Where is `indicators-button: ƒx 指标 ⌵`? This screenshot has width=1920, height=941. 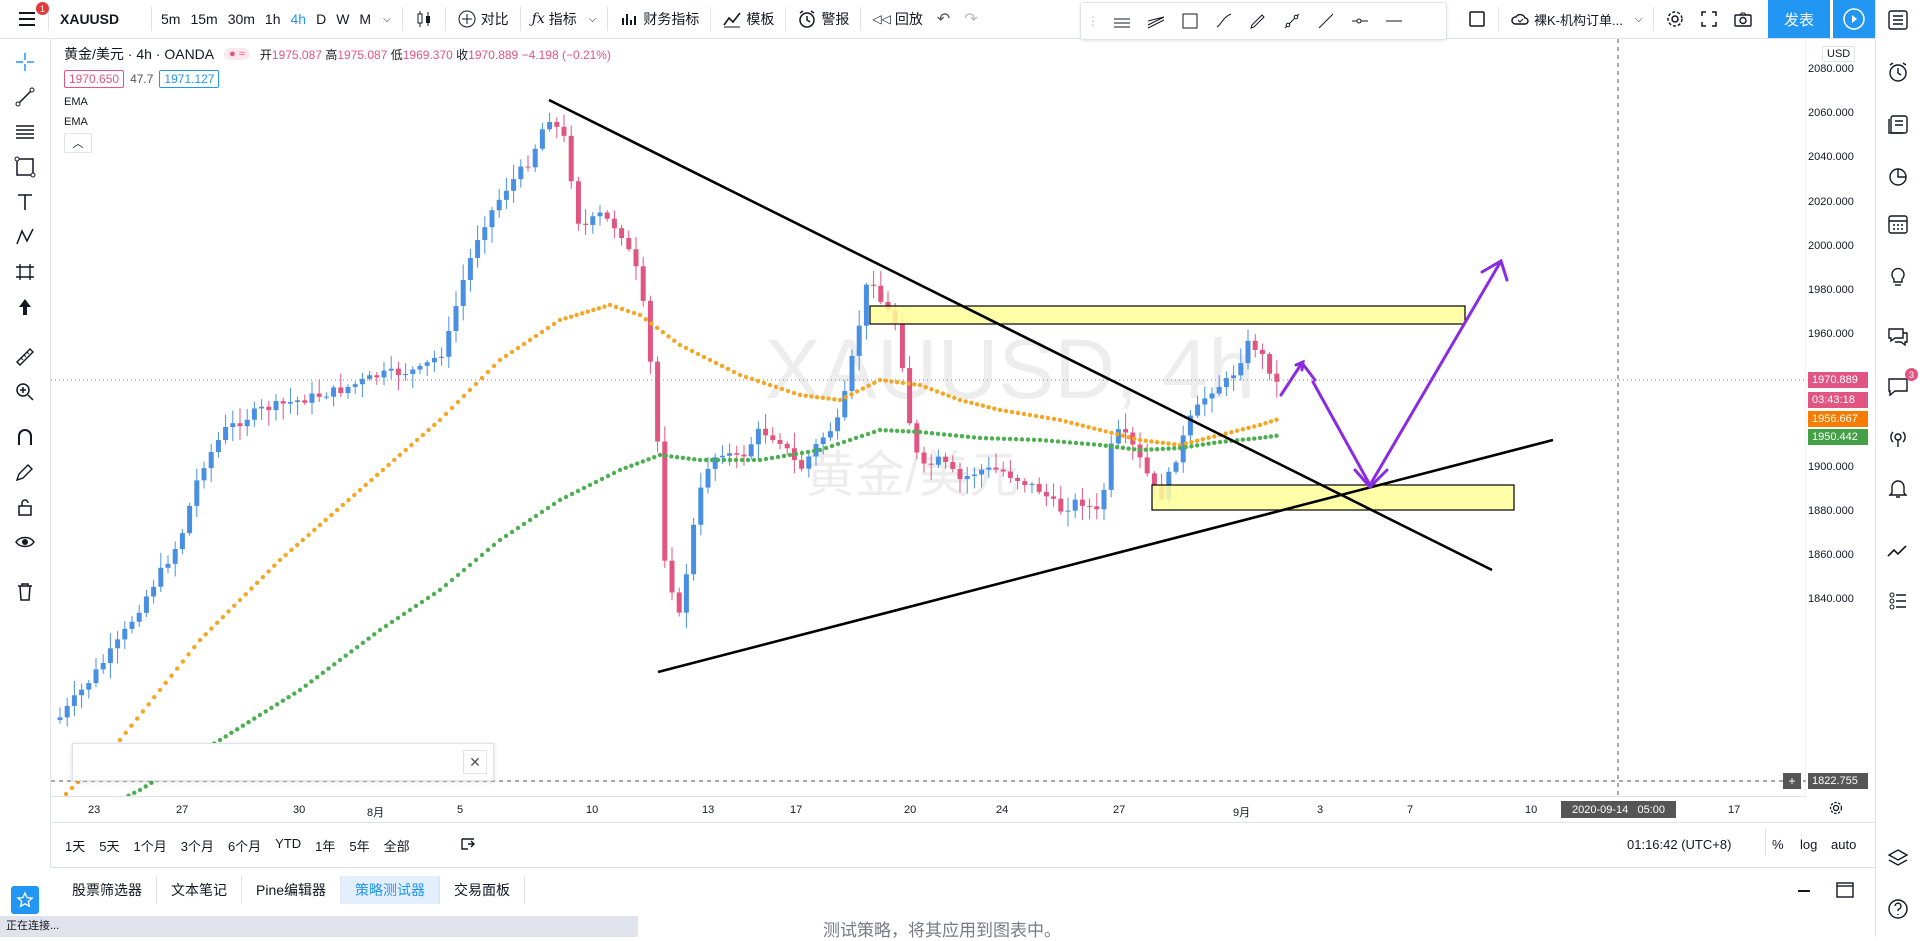
indicators-button: ƒx 指标 ⌵ is located at coordinates (564, 19).